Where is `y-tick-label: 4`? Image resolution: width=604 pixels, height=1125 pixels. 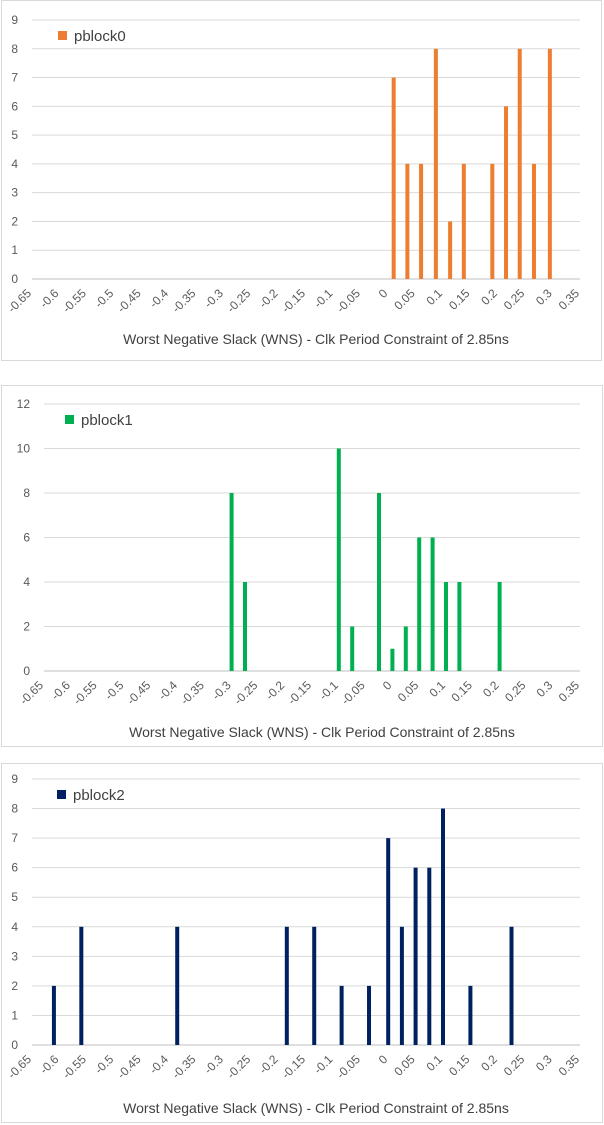 y-tick-label: 4 is located at coordinates (26, 582).